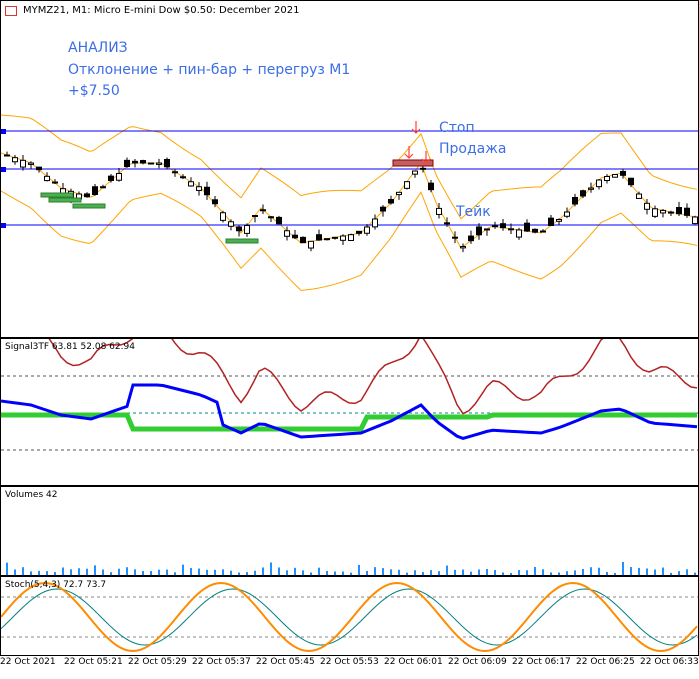 This screenshot has width=699, height=679. Describe the element at coordinates (11, 11) in the screenshot. I see `list-icon` at that location.